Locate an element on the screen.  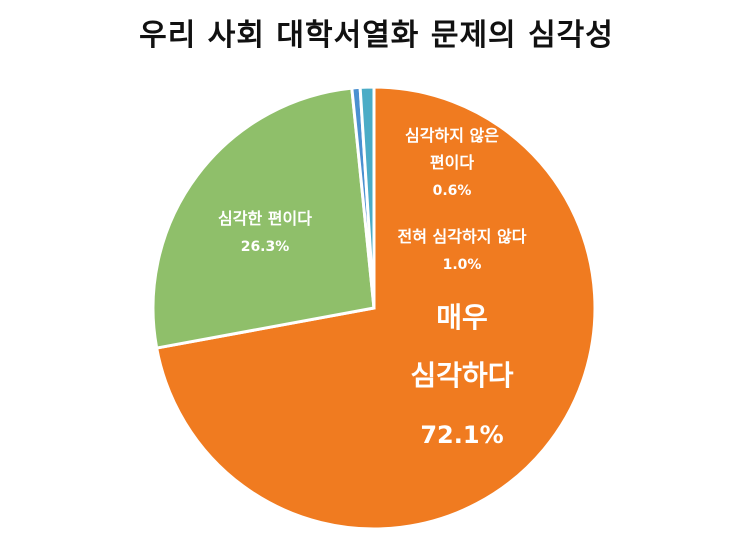
slice-label-0-line-0: 매우 is located at coordinates (462, 317).